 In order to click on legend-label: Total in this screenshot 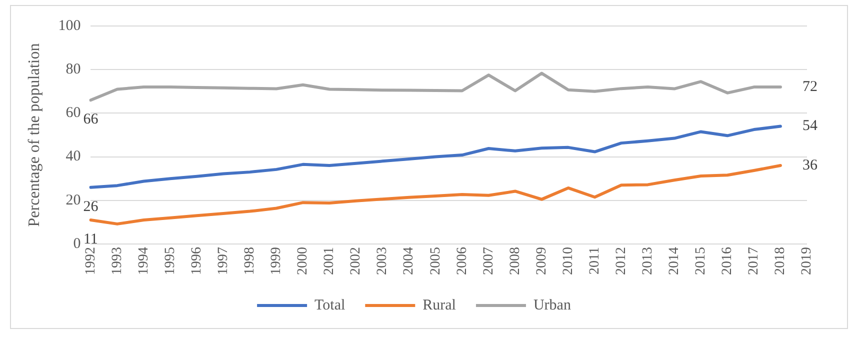, I will do `click(330, 305)`.